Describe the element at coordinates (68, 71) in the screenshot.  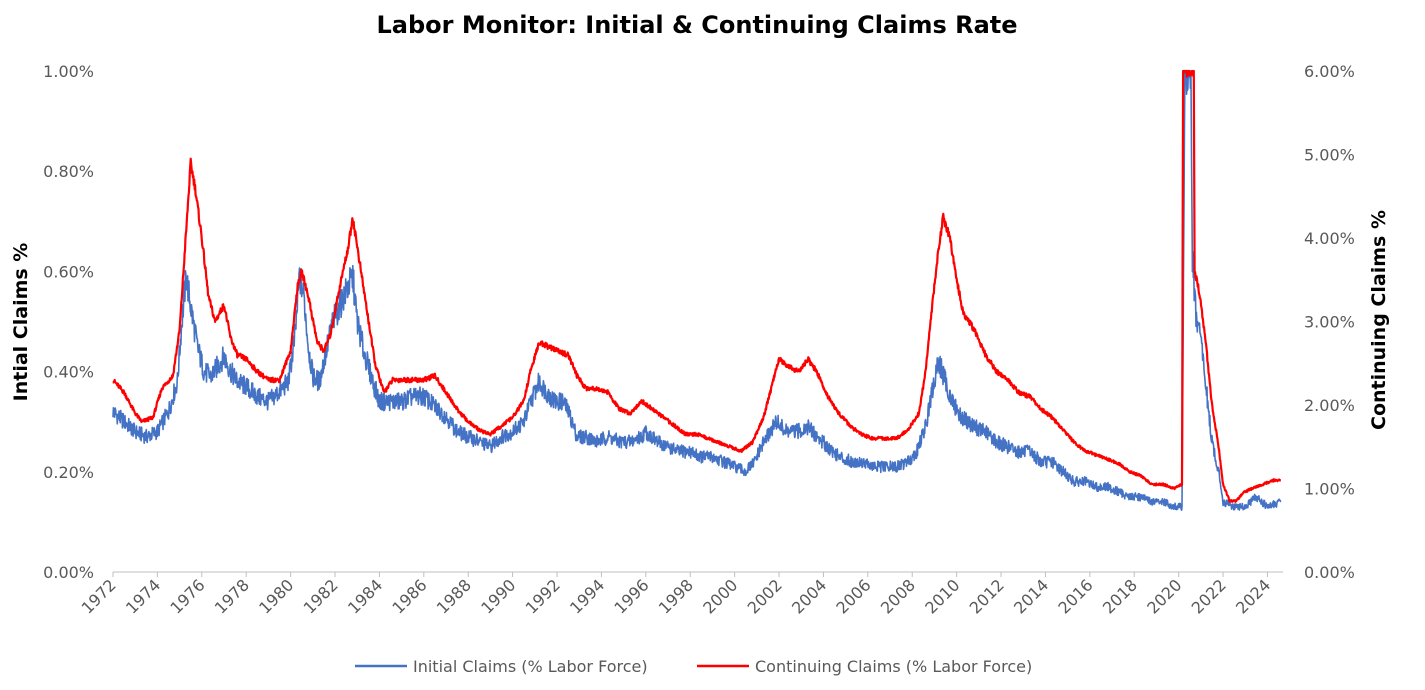
I see `left-tick-label: 1.00%` at that location.